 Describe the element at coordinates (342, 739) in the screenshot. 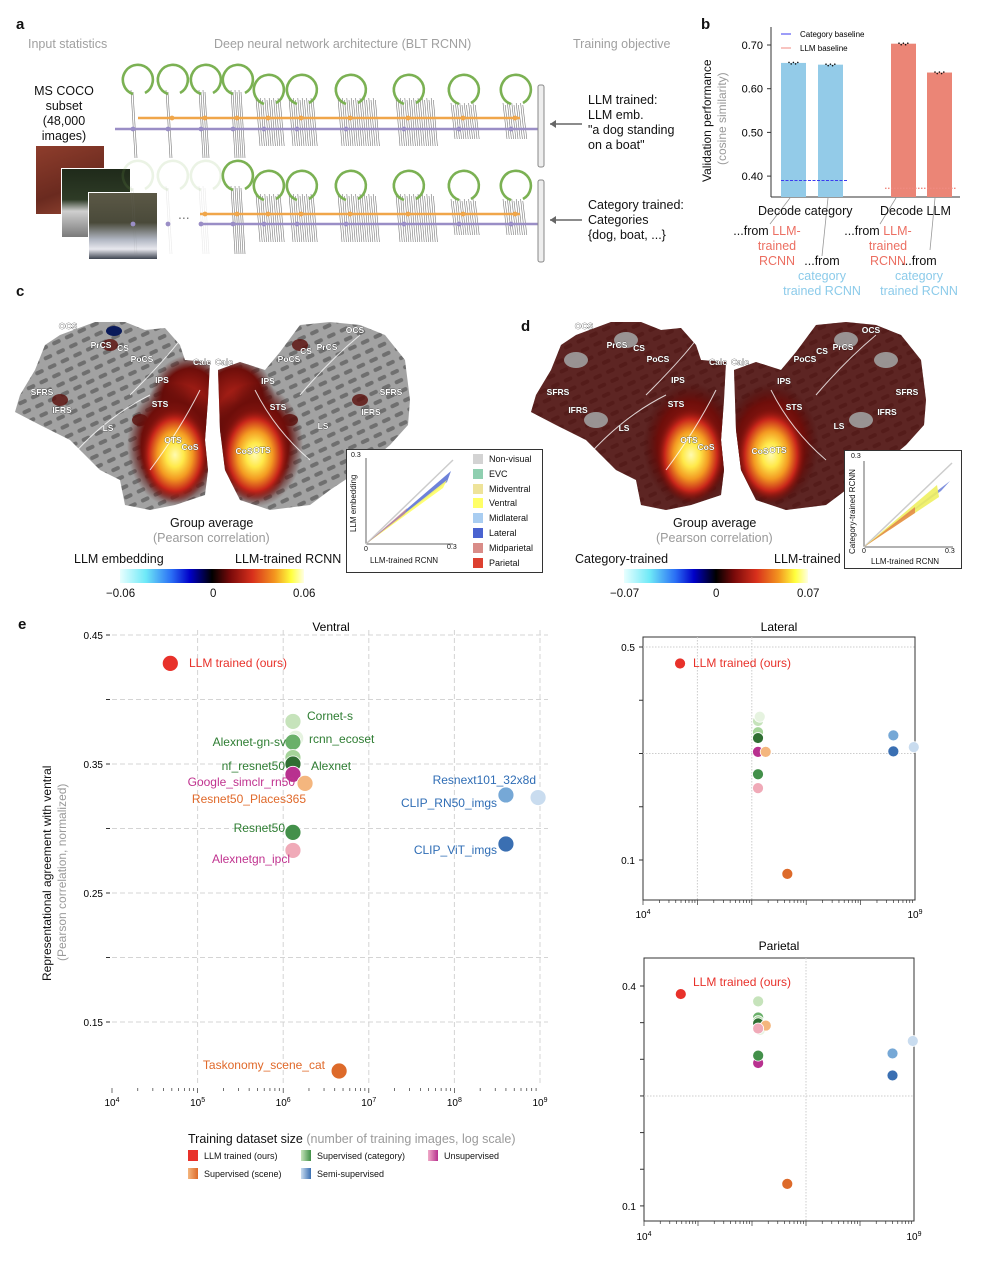

I see `point-label: rcnn_ecoset` at that location.